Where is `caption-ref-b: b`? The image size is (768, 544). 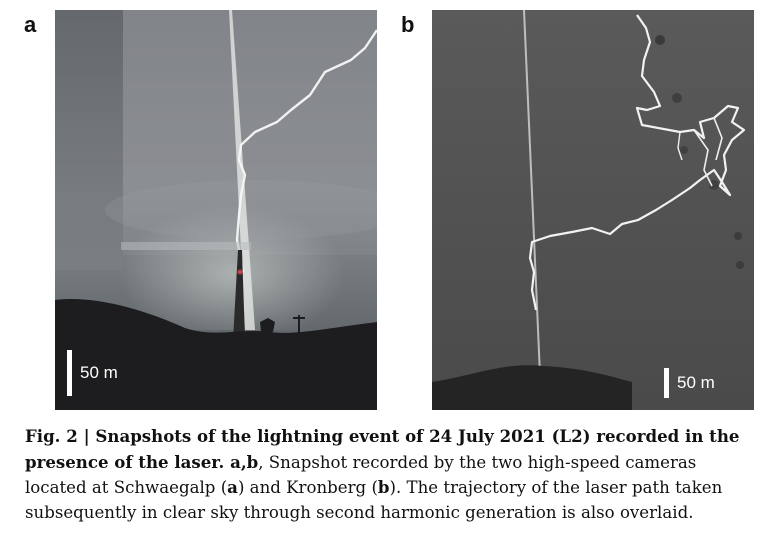
caption-ref-b: b is located at coordinates (383, 487).